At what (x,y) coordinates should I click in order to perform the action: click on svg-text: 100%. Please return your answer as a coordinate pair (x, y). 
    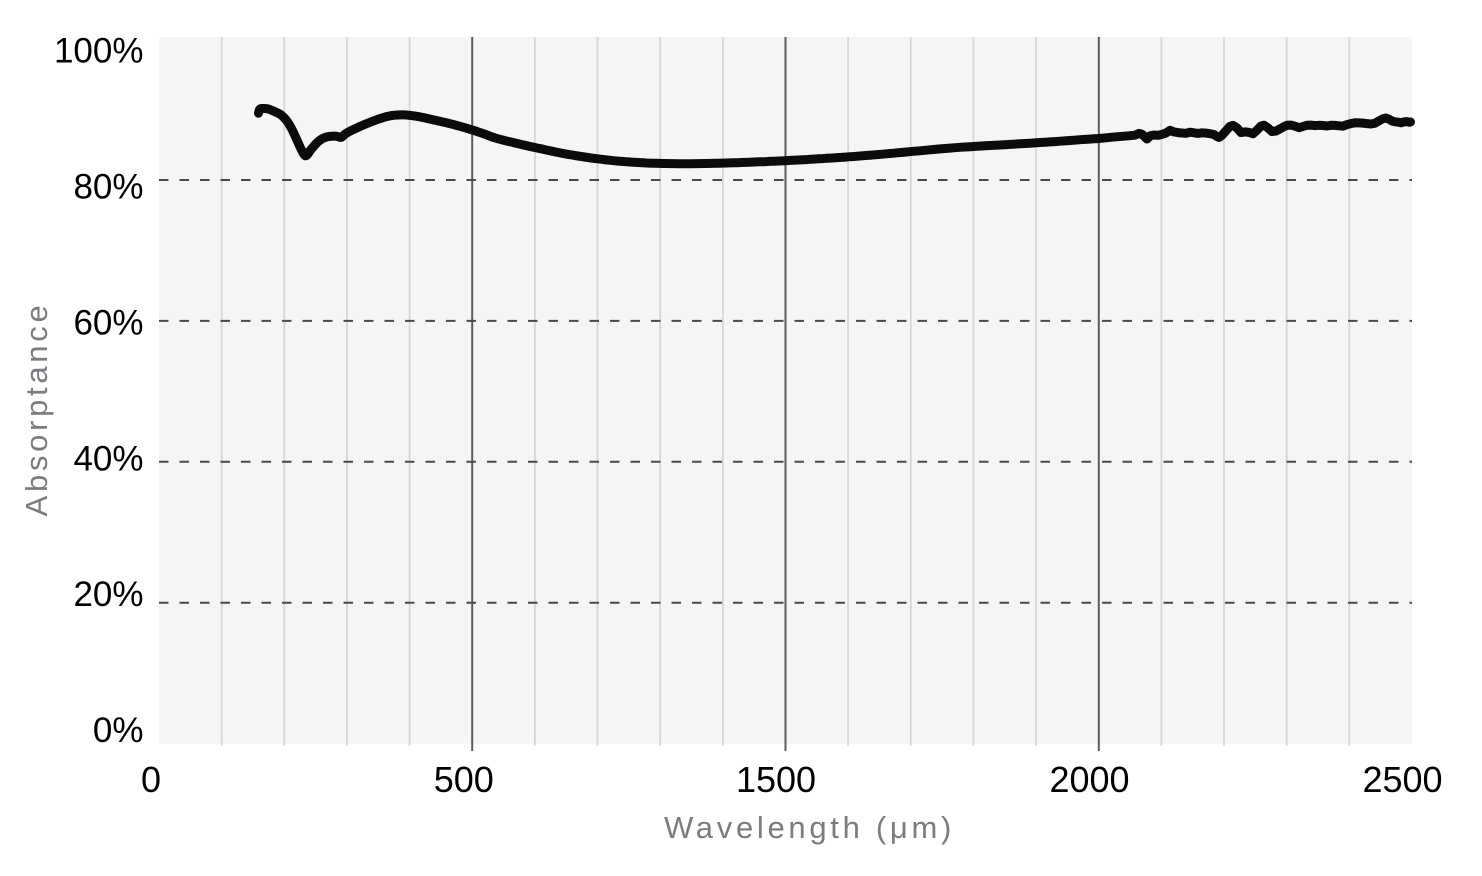
    Looking at the image, I should click on (99, 51).